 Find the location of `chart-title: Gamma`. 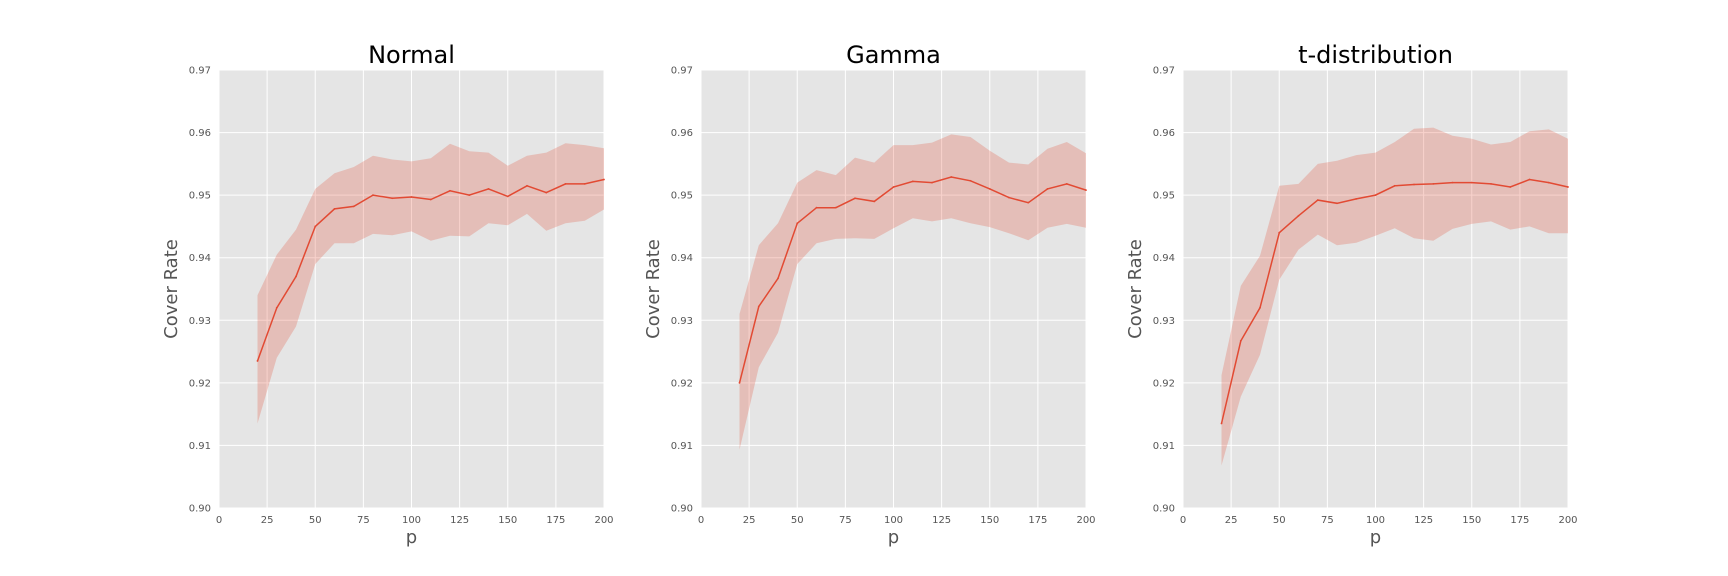

chart-title: Gamma is located at coordinates (893, 55).